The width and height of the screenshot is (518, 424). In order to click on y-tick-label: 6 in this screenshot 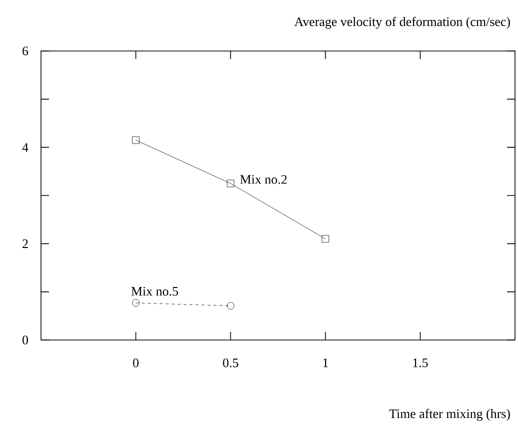, I will do `click(25, 51)`.